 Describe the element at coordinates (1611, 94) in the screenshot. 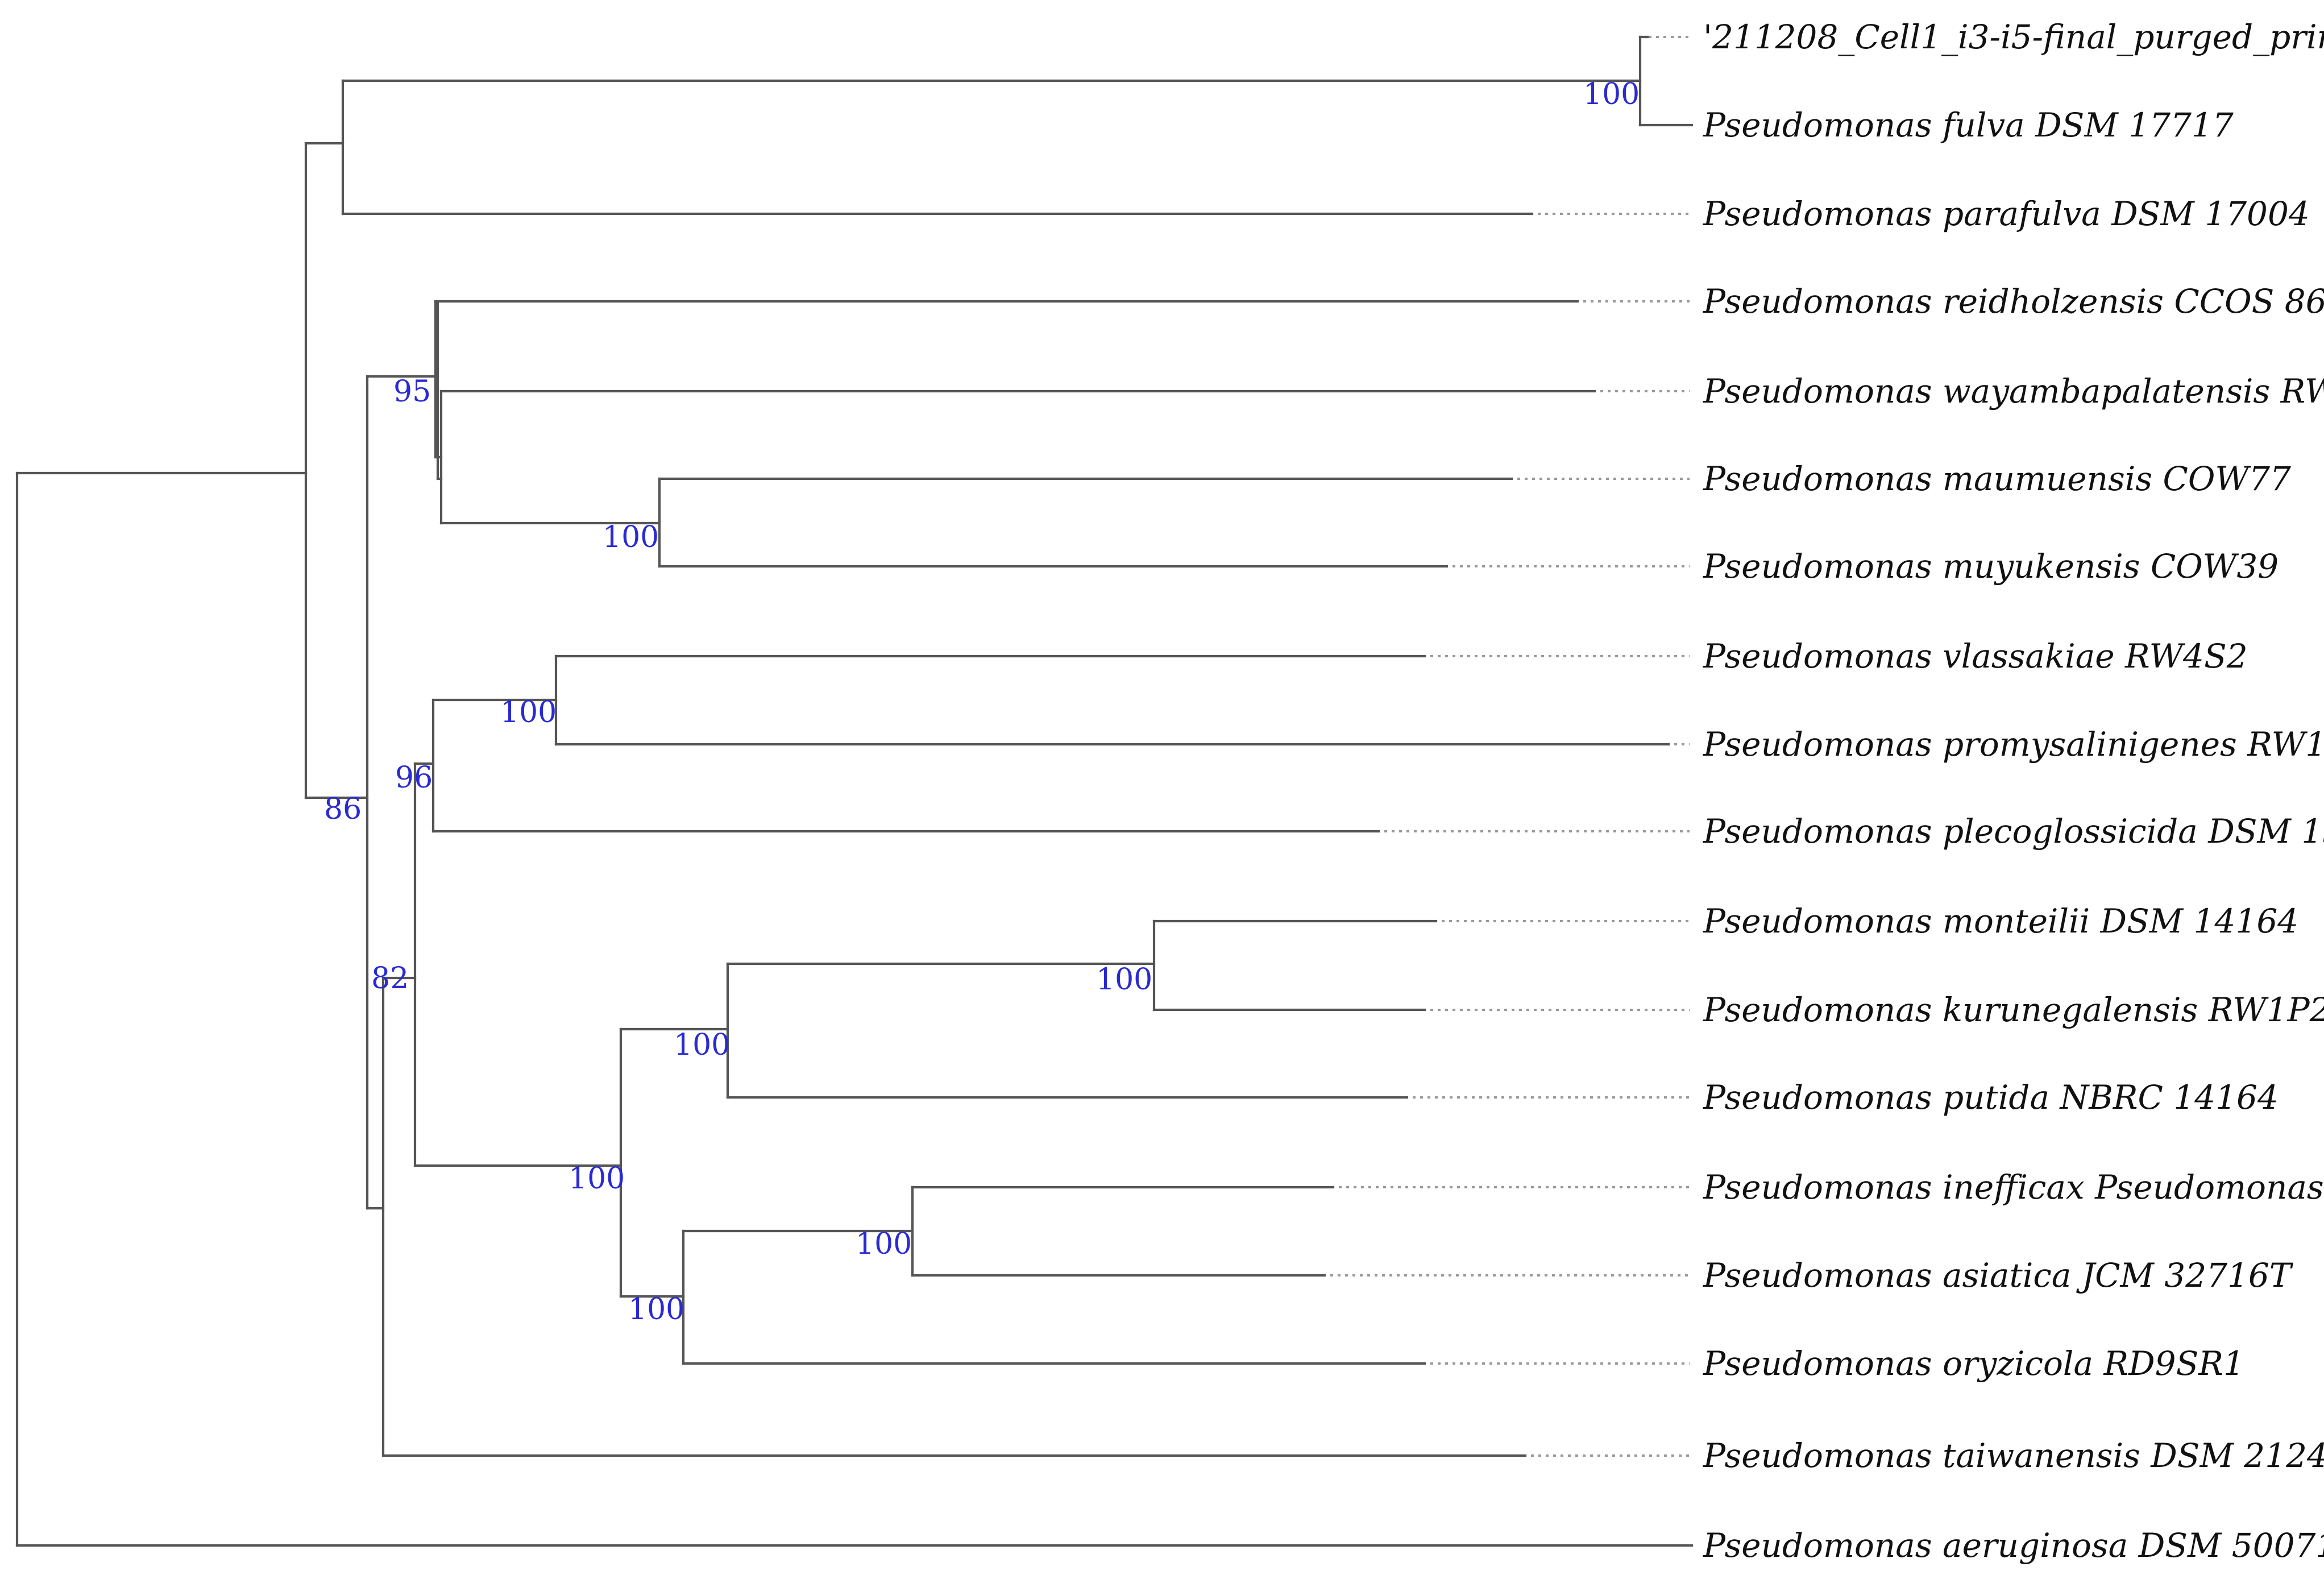

I see `bootstrap-cell1-fulva: 100` at that location.